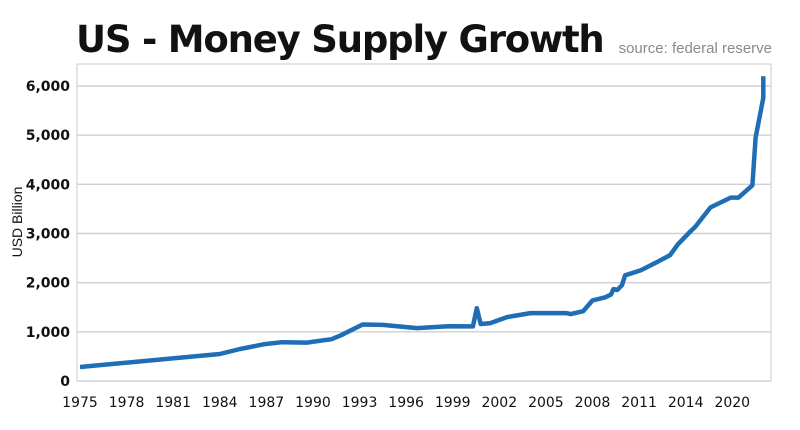 This screenshot has height=430, width=800. What do you see at coordinates (499, 403) in the screenshot?
I see `x-tick-label: 2002` at bounding box center [499, 403].